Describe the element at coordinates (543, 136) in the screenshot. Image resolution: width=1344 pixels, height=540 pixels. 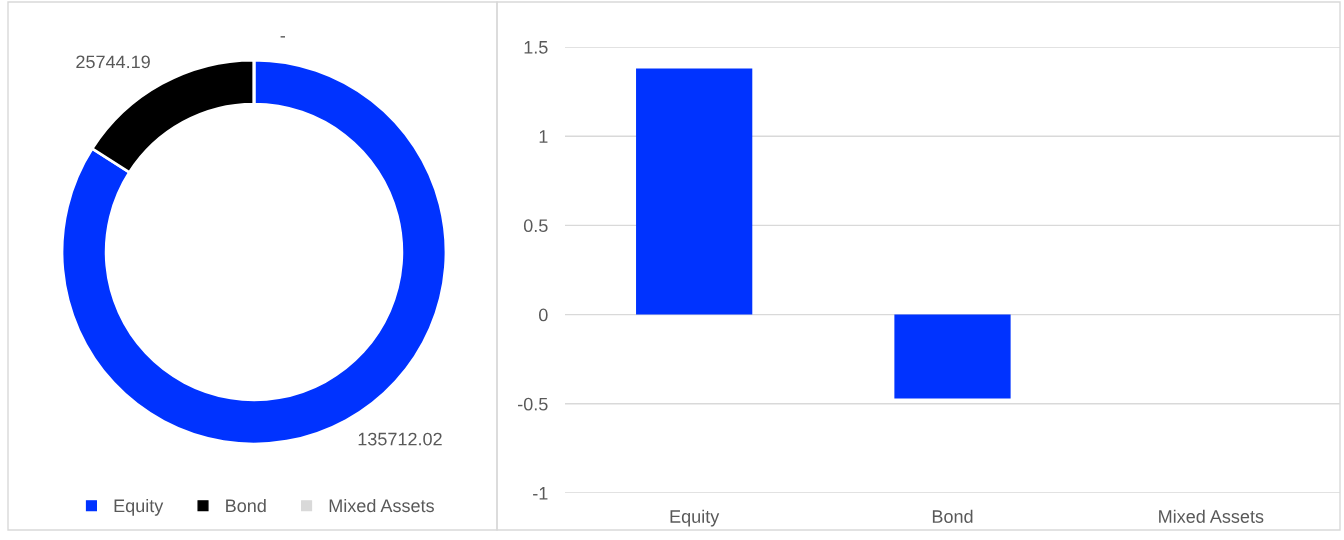
I see `y-tick-label: 1` at that location.